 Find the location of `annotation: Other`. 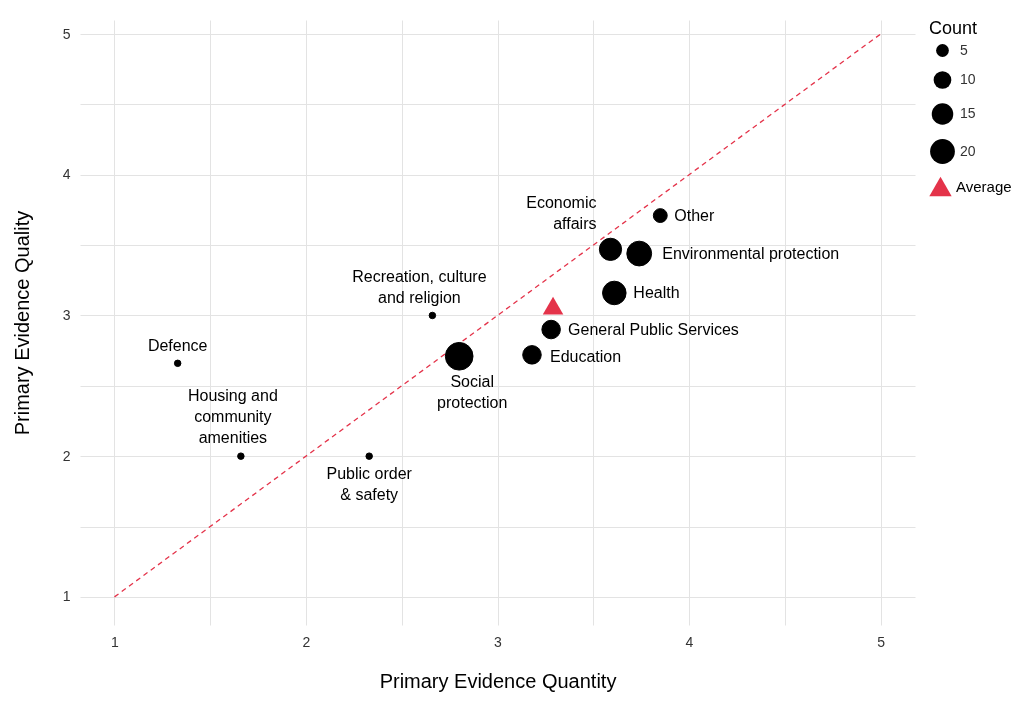

annotation: Other is located at coordinates (694, 215).